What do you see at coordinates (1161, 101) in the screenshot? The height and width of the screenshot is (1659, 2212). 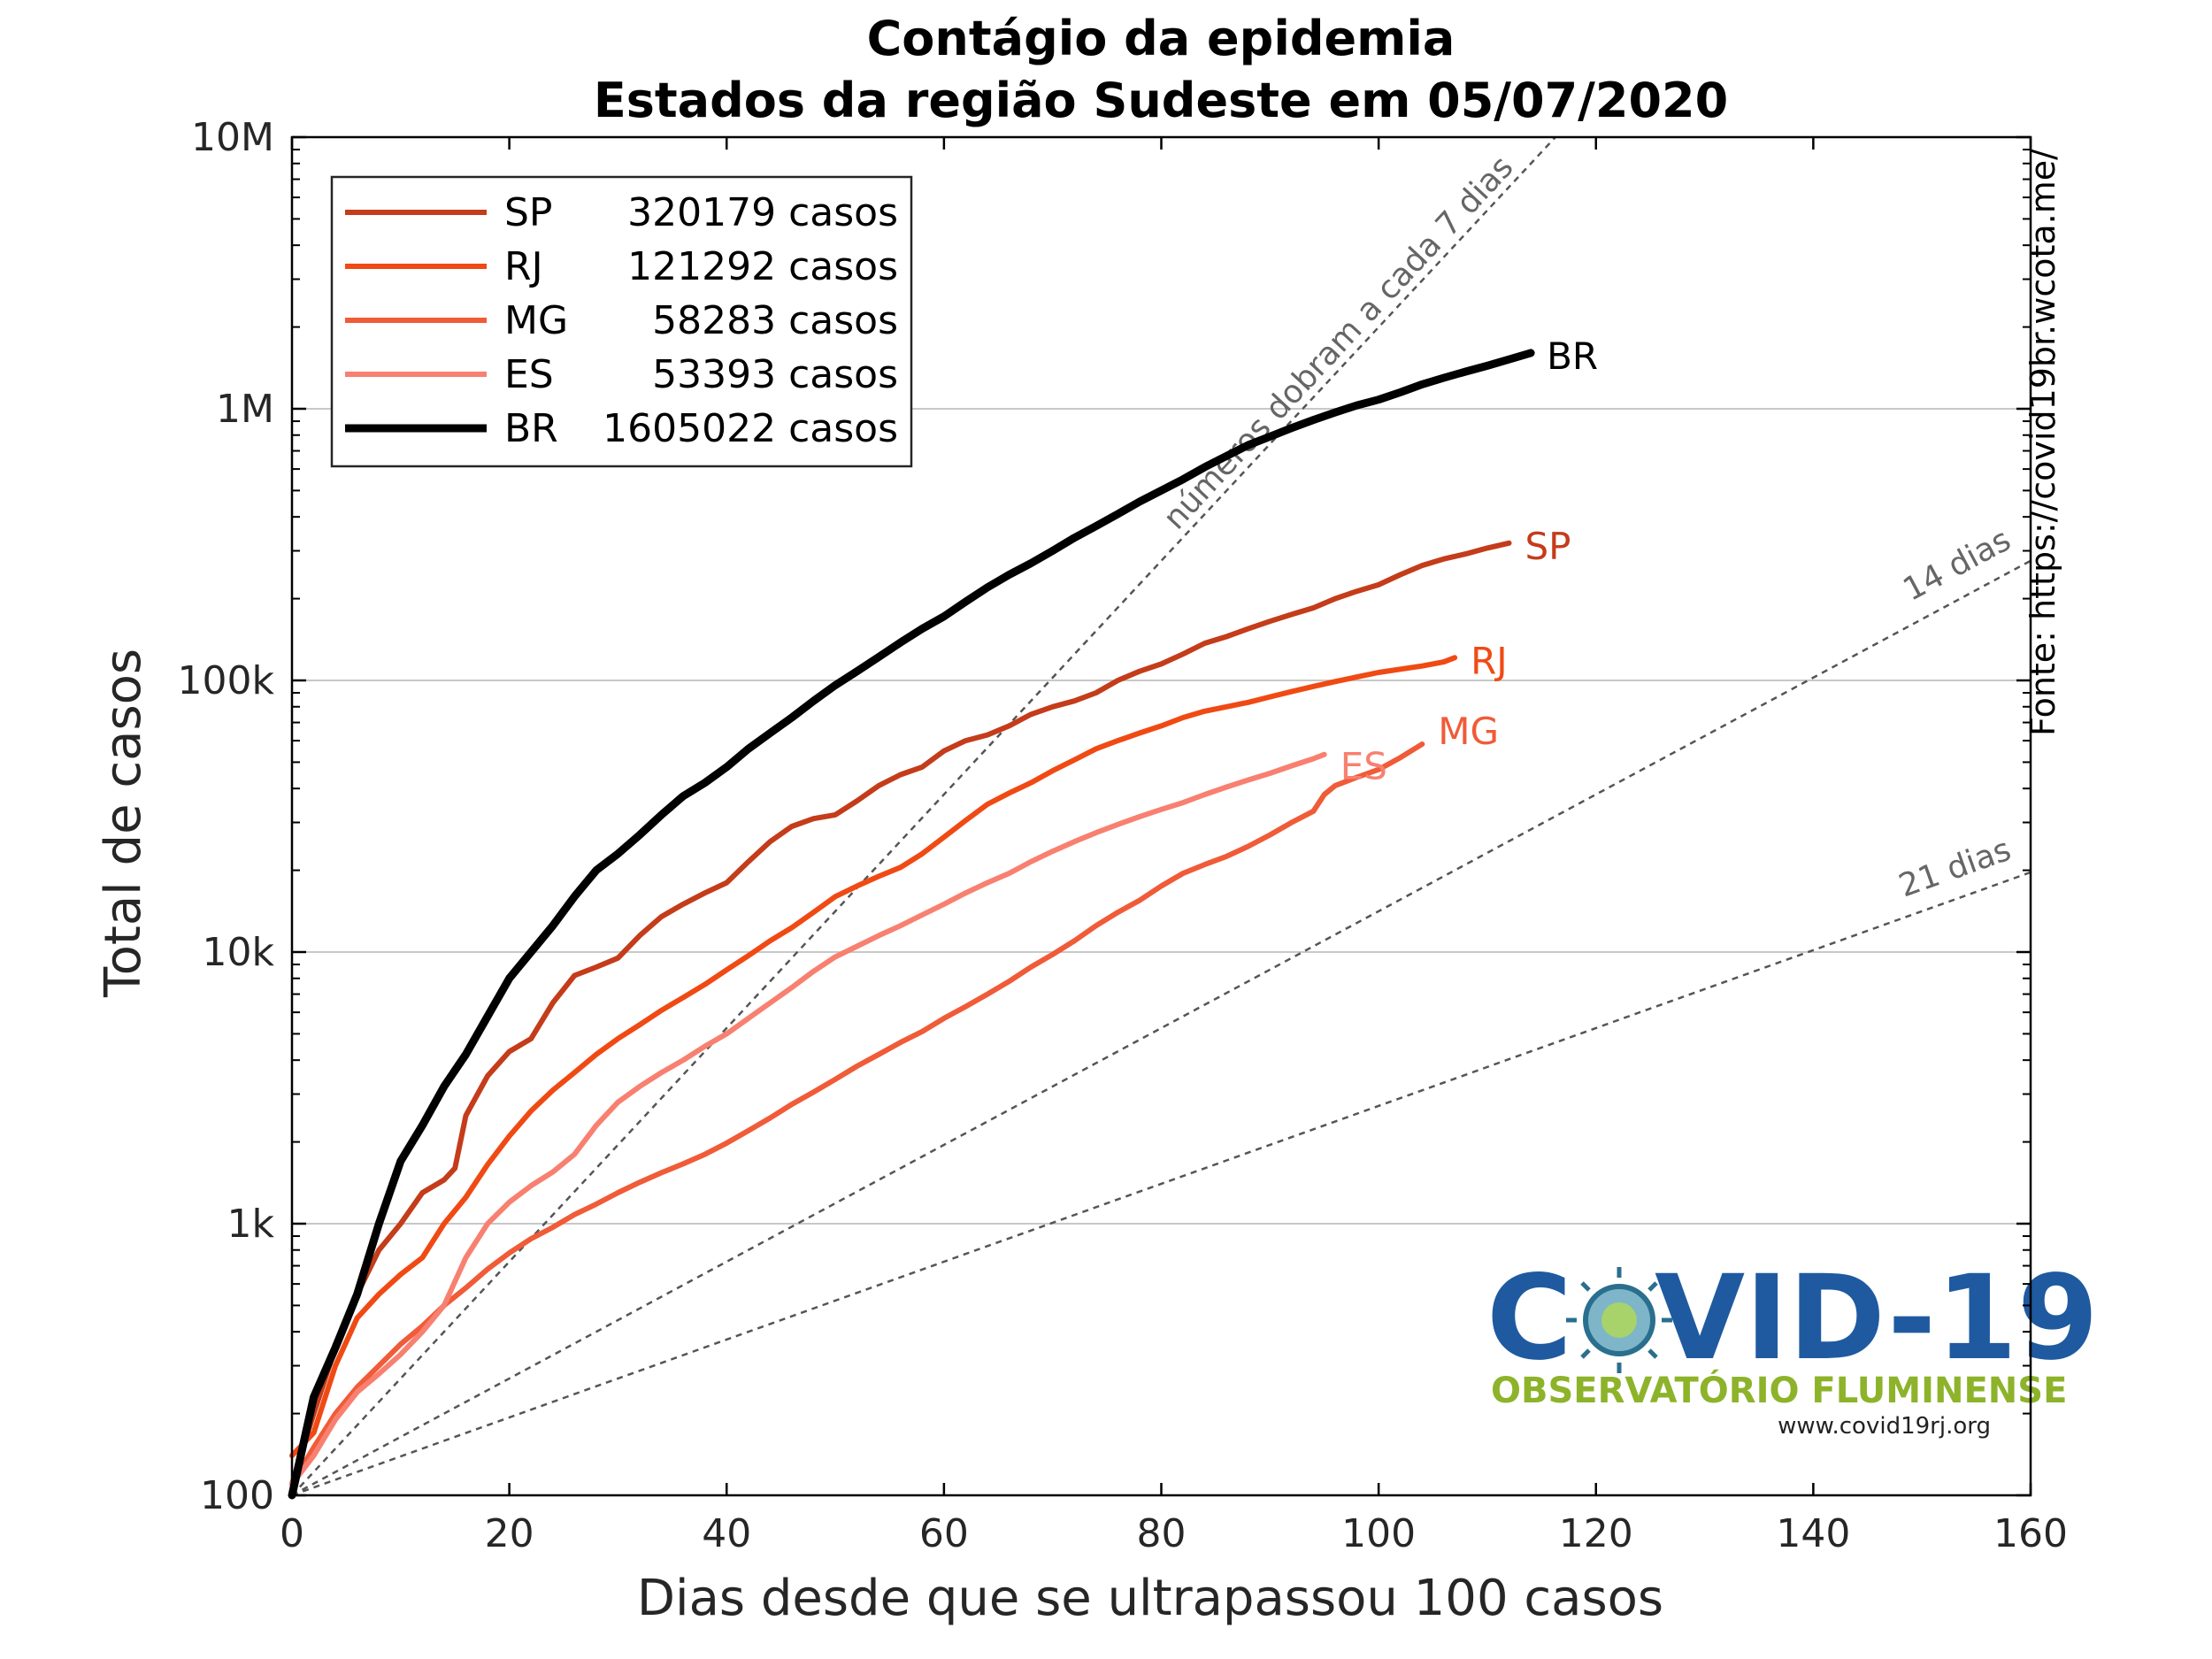 I see `chart-subtitle: Estados da região Sudeste em 05/07/2020` at bounding box center [1161, 101].